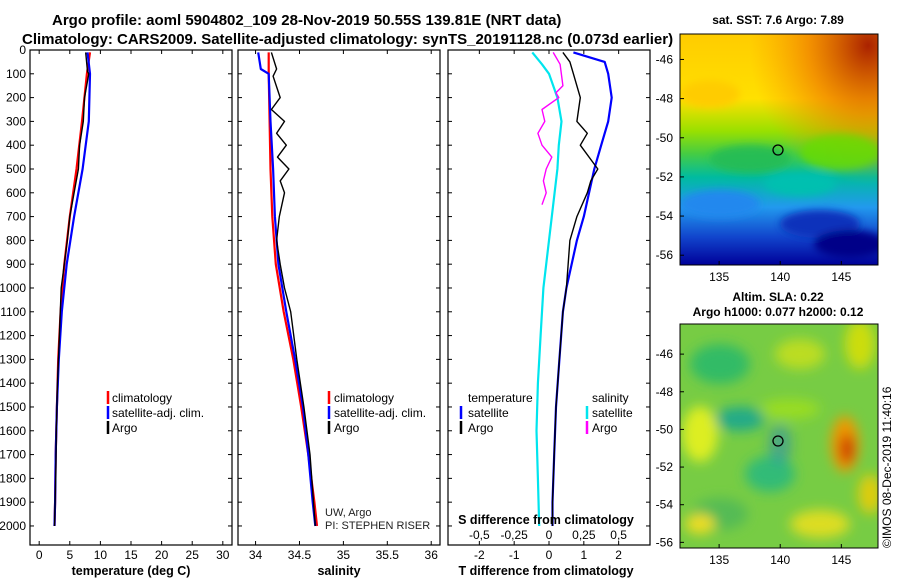 The image size is (900, 580). Describe the element at coordinates (612, 413) in the screenshot. I see `legend-sal-satellite-label: satellite` at that location.